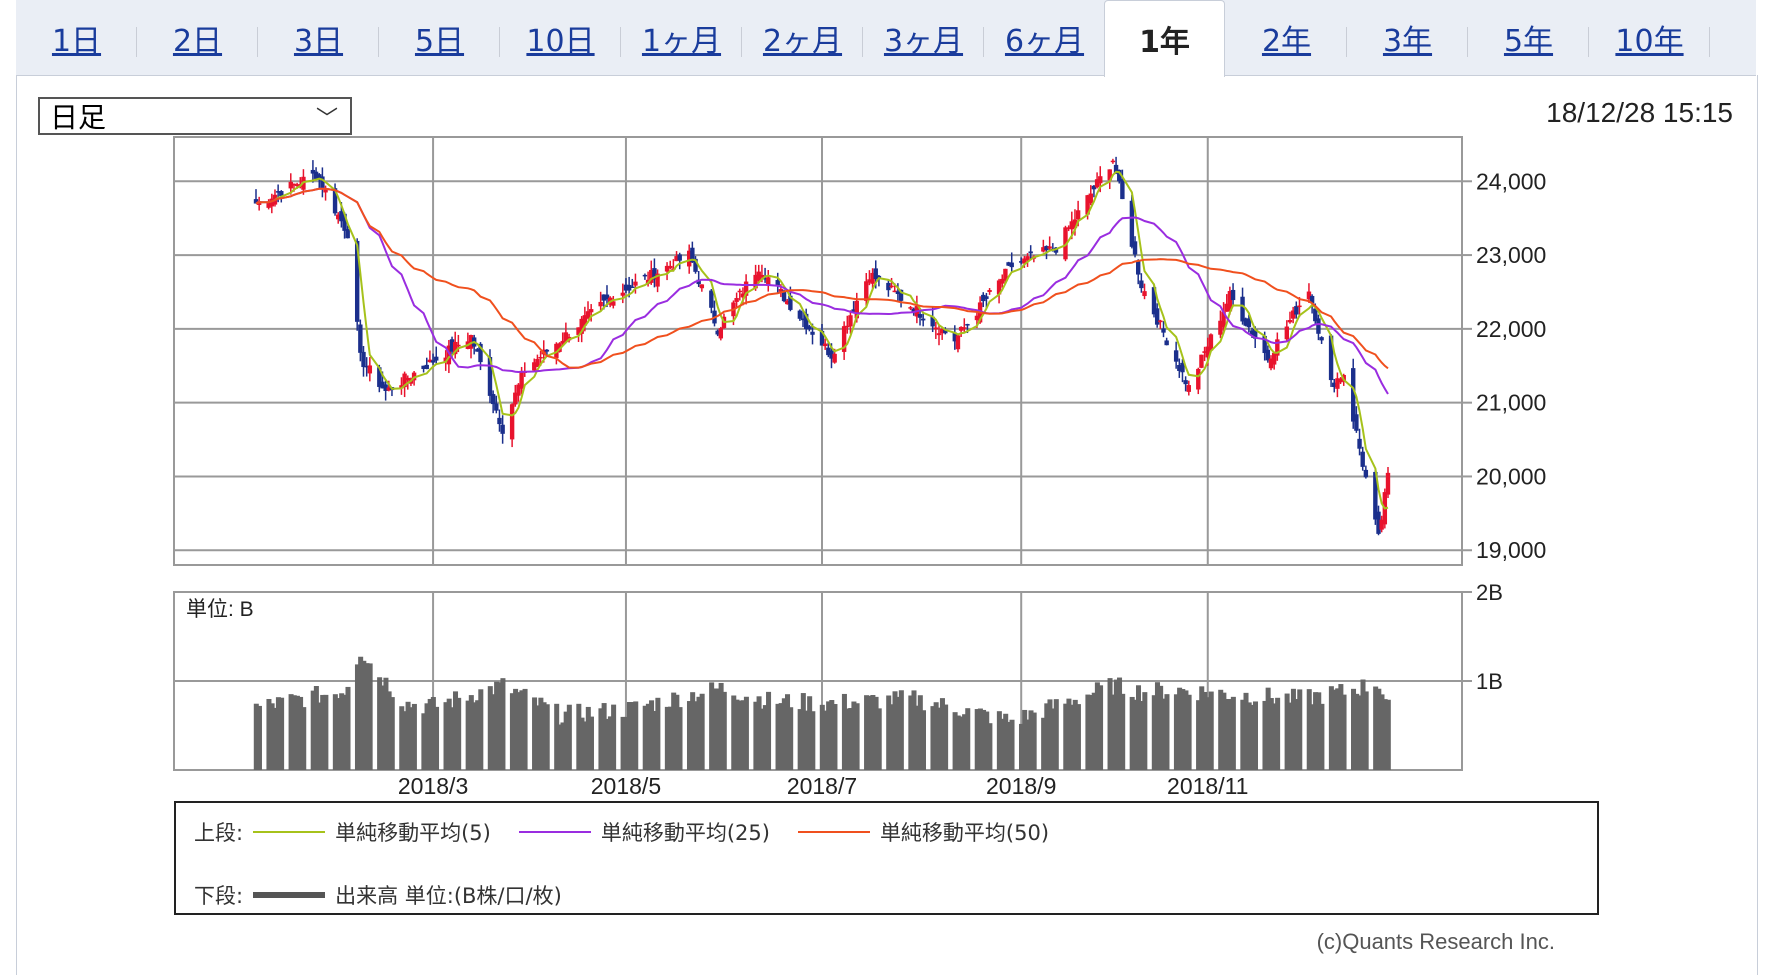 This screenshot has width=1765, height=975. I want to click on volume-tick-label: 2B, so click(1489, 592).